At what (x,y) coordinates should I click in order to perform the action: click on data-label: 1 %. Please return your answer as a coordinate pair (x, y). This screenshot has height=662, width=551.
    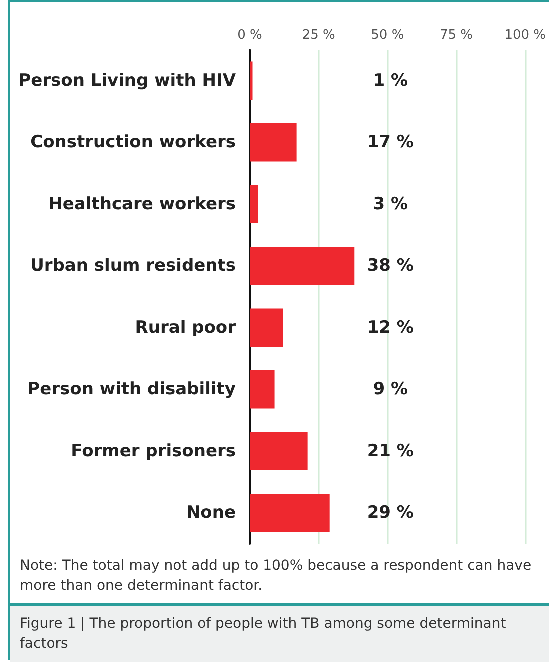
    Looking at the image, I should click on (390, 80).